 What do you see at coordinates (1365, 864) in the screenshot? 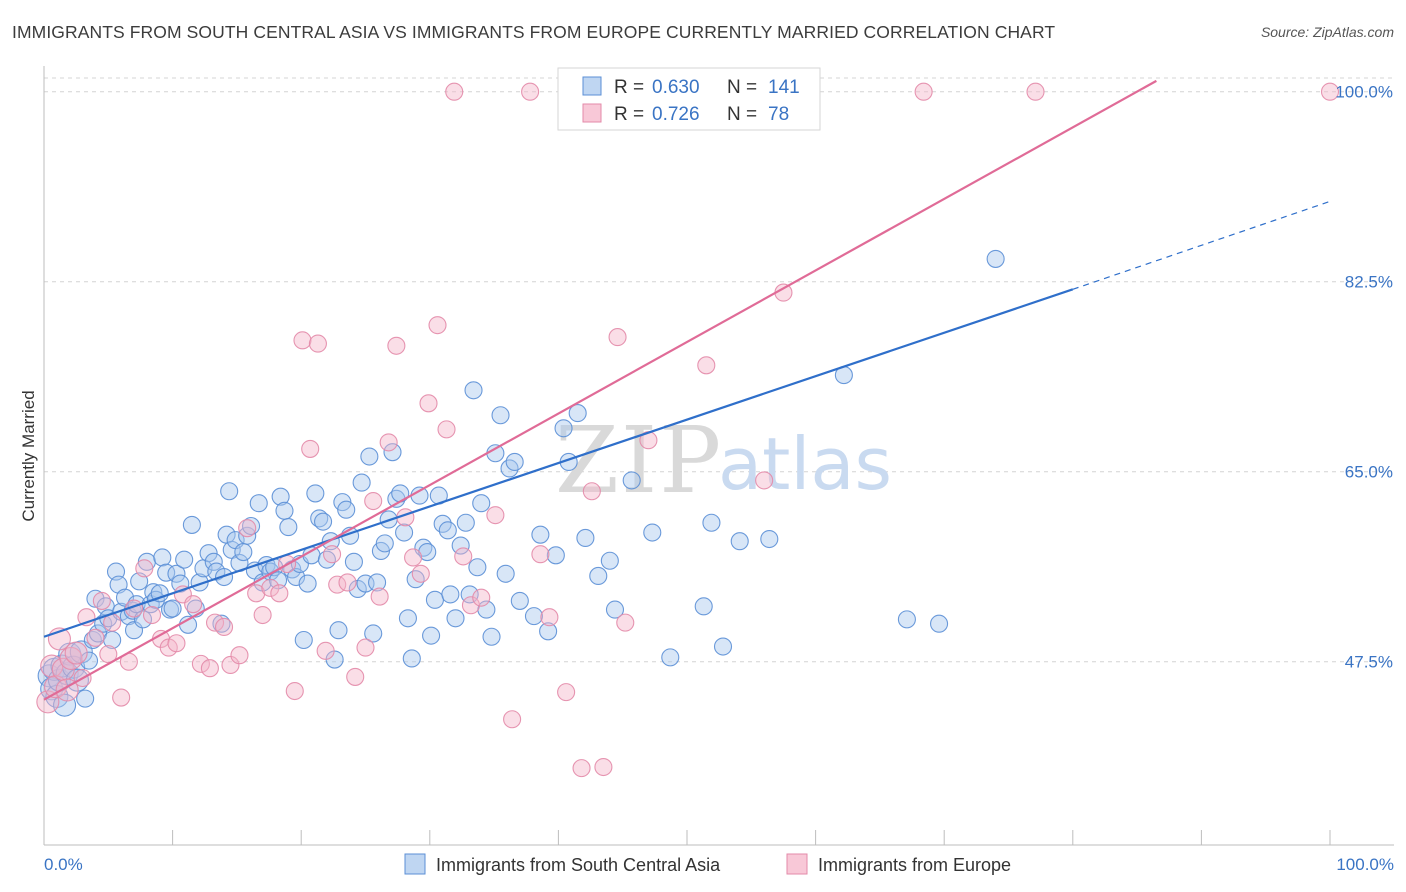
I see `x-tick-label-max: 100.0%` at bounding box center [1365, 864].